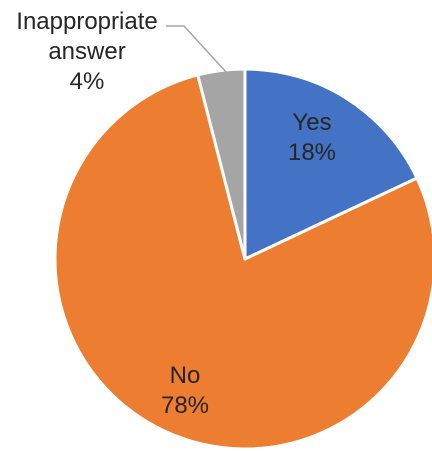 The height and width of the screenshot is (451, 432). I want to click on leader-line, so click(196, 49).